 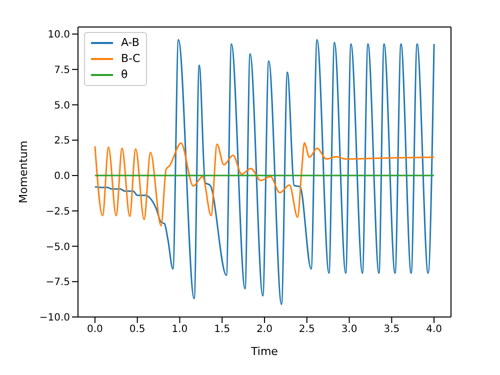 I want to click on x-tick-label: 2.5, so click(x=306, y=330).